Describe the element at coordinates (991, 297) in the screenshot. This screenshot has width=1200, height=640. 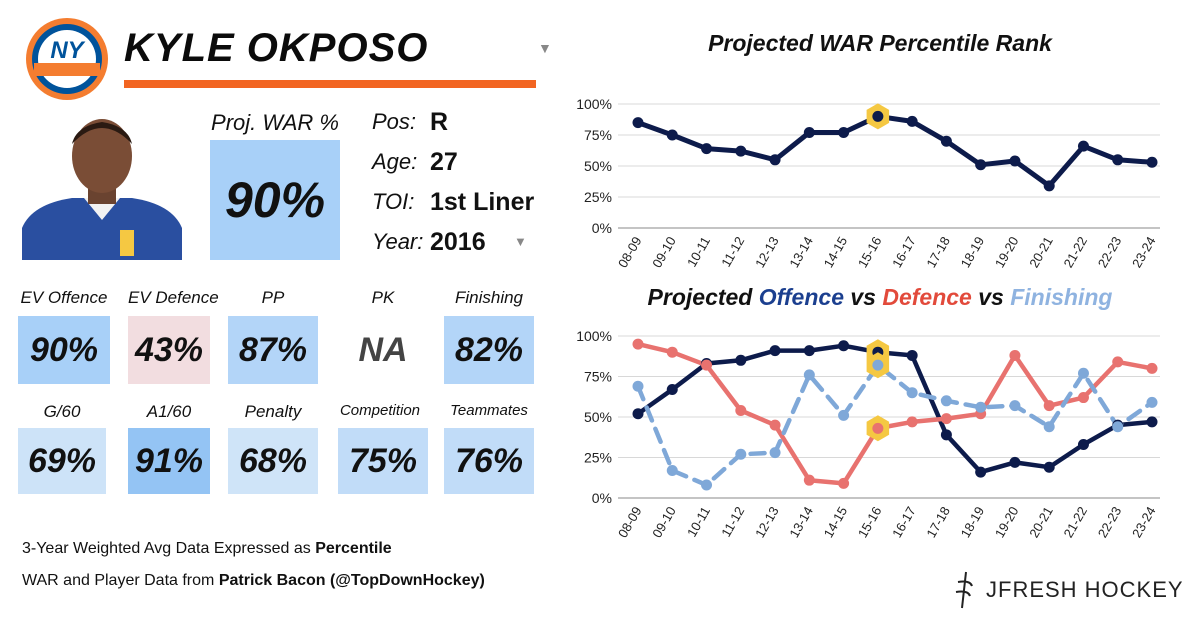
I see `chart2-title-part: vs` at that location.